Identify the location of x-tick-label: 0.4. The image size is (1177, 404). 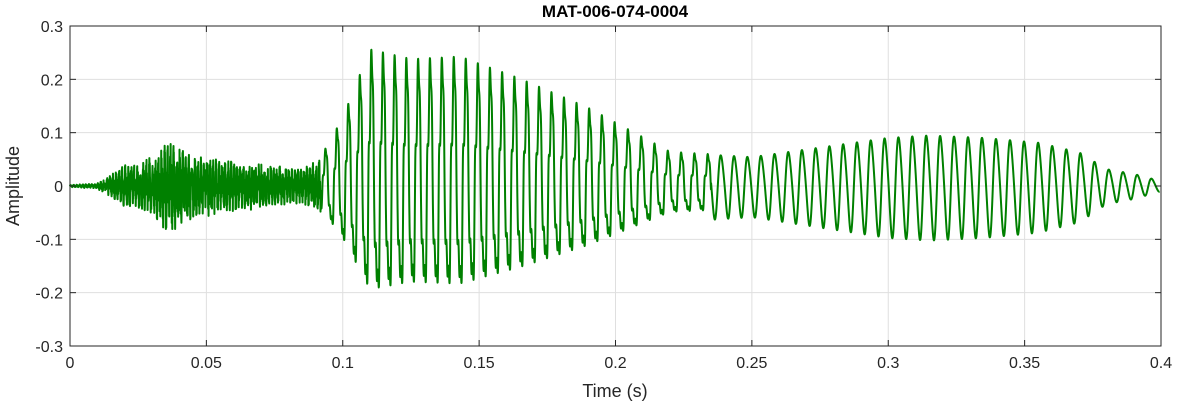
(1161, 363).